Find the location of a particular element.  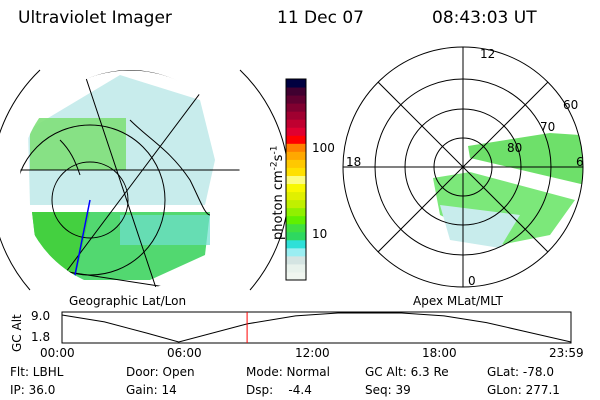

gc-alt-plot-frame is located at coordinates (316, 327).